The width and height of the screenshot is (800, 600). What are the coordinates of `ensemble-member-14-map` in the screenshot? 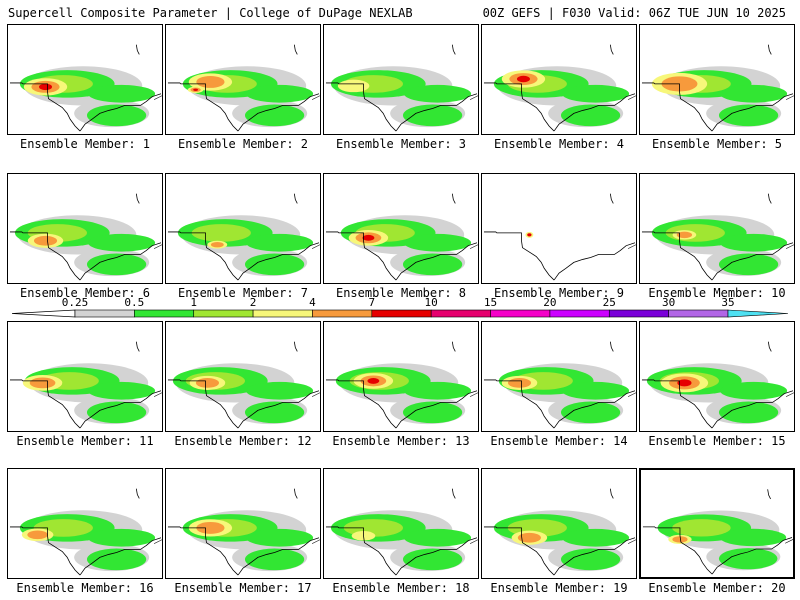 It's located at (559, 376).